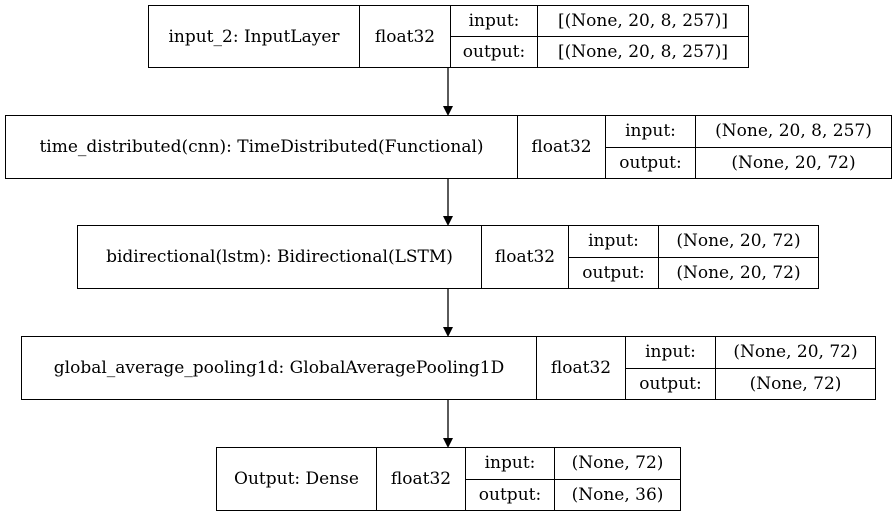 This screenshot has width=896, height=516. Describe the element at coordinates (617, 494) in the screenshot. I see `output-shape: (None, 36)` at that location.